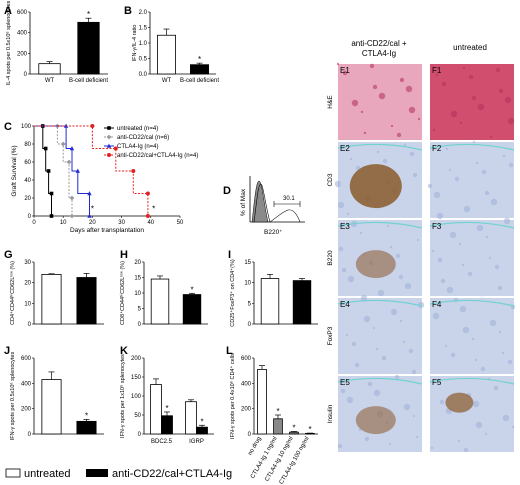 Image resolution: width=520 pixels, height=485 pixels. What do you see at coordinates (30, 217) in the screenshot?
I see `chart-c-ytick-label-0: 0` at bounding box center [30, 217].